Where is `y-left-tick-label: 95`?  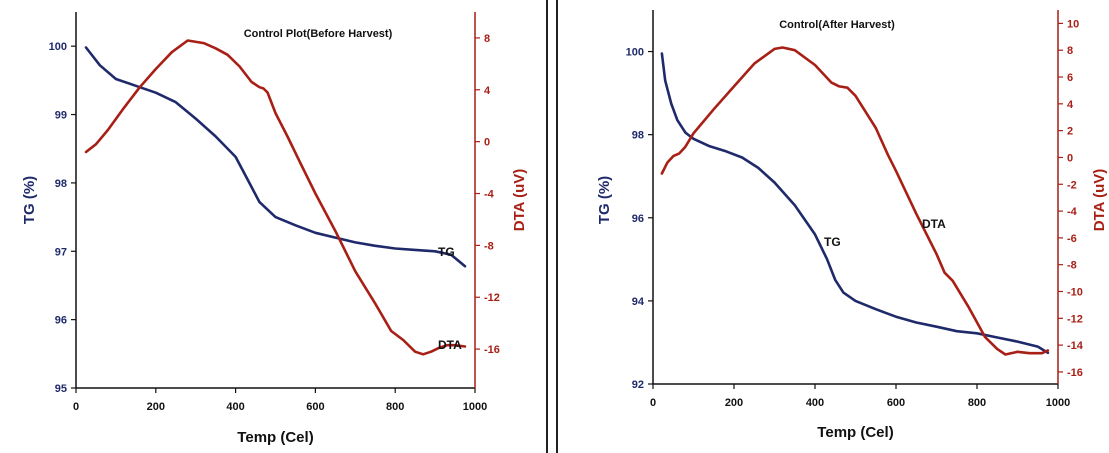 y-left-tick-label: 95 is located at coordinates (61, 389).